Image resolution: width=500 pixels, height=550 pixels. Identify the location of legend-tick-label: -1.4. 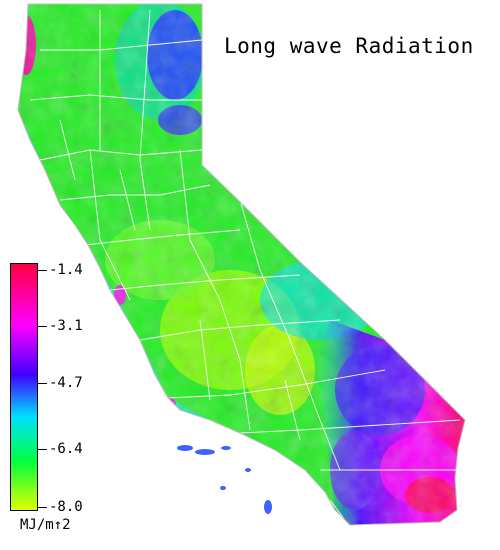
(66, 270).